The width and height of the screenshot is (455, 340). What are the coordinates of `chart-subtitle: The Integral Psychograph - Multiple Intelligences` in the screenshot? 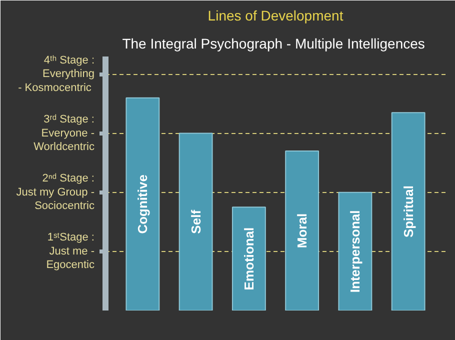 It's located at (273, 44).